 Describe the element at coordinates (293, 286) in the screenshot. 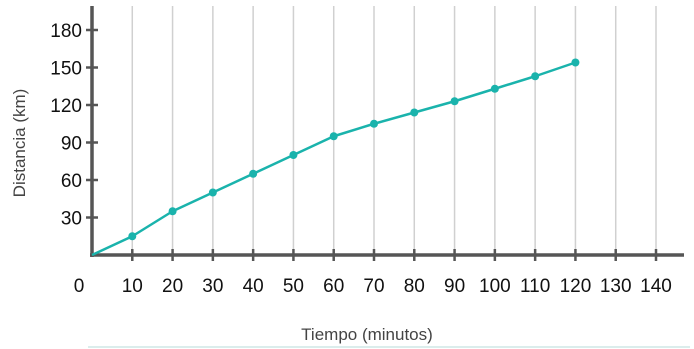

I see `x-tick-label: 50` at that location.